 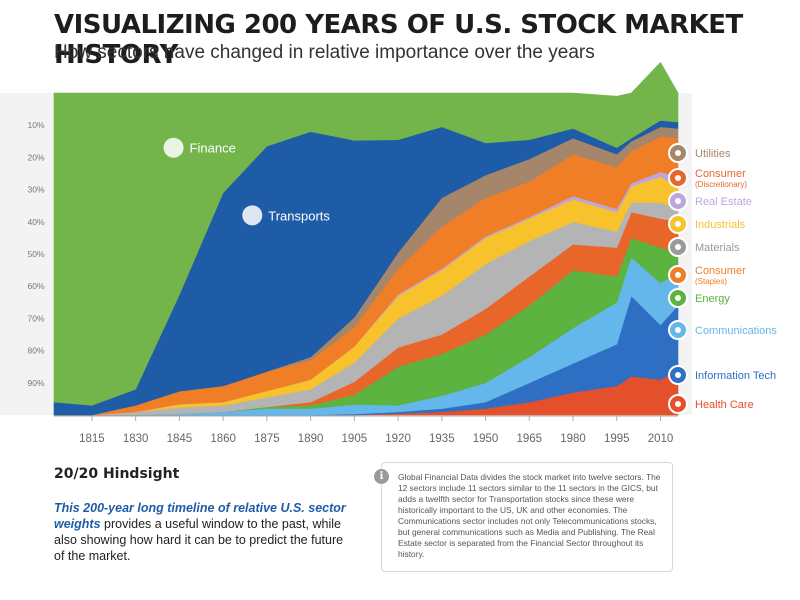 I want to click on y-axis-background, so click(x=27, y=254).